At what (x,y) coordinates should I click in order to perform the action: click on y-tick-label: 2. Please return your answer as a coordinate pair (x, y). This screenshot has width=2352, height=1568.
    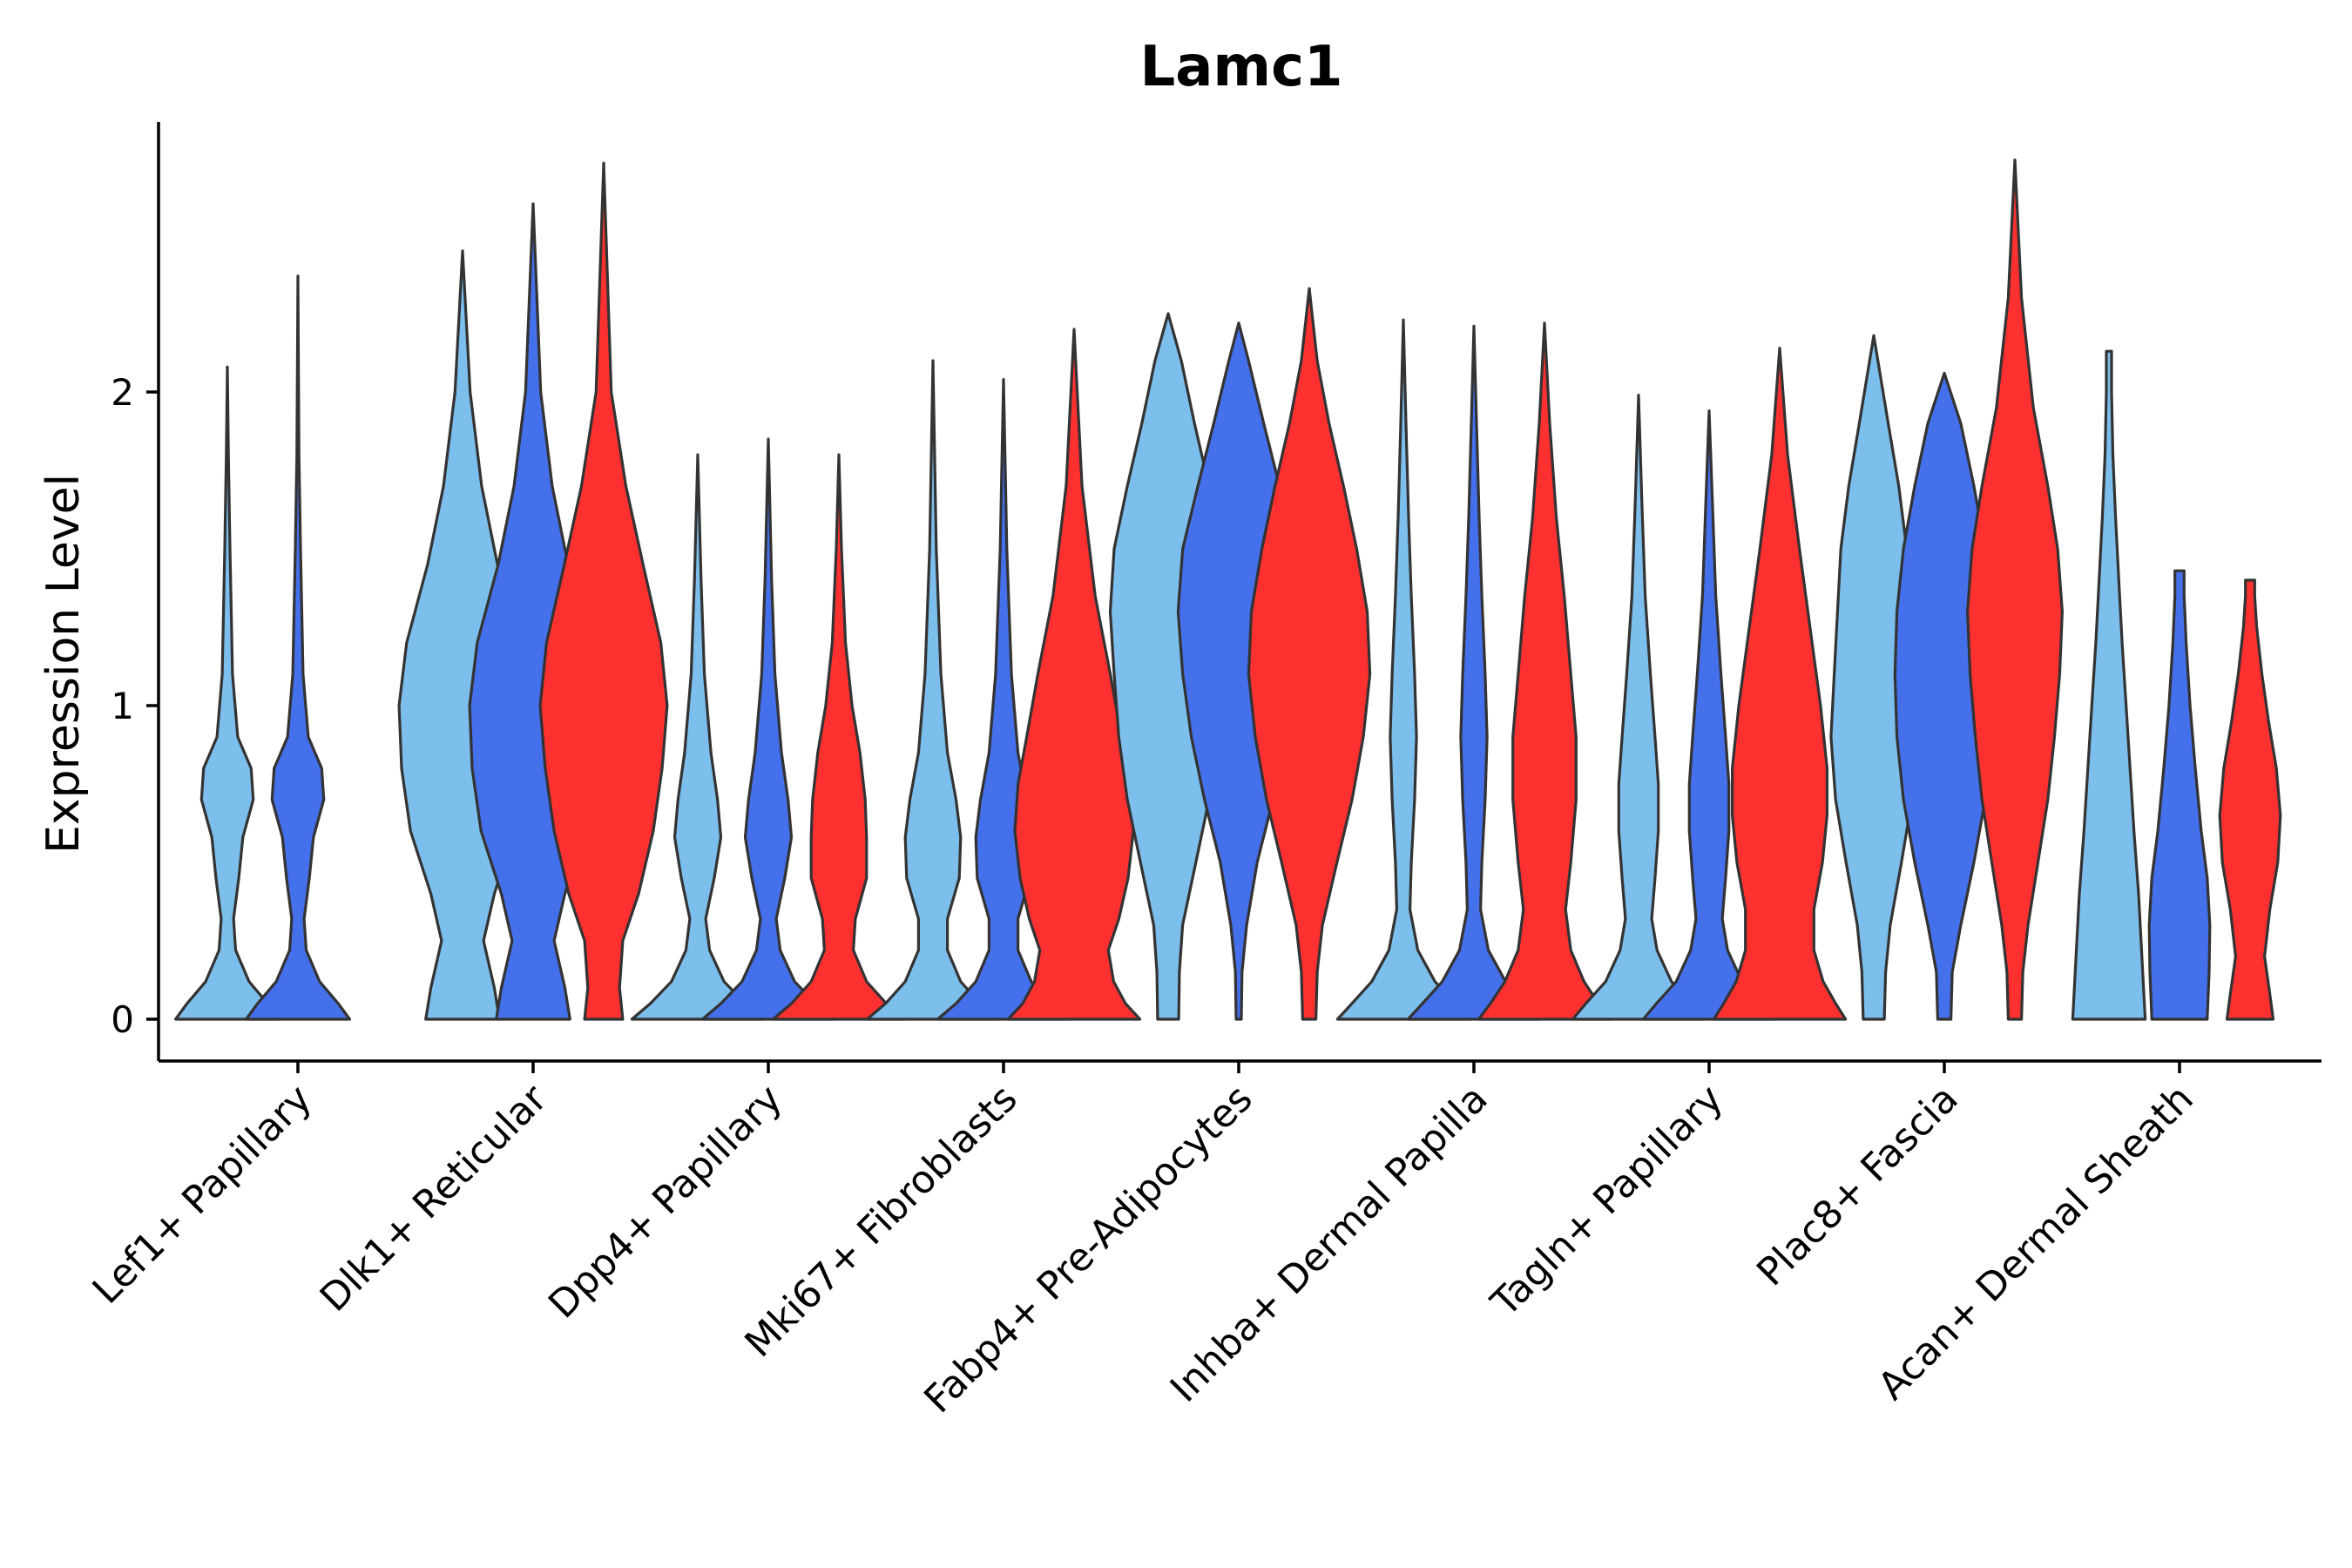
    Looking at the image, I should click on (122, 393).